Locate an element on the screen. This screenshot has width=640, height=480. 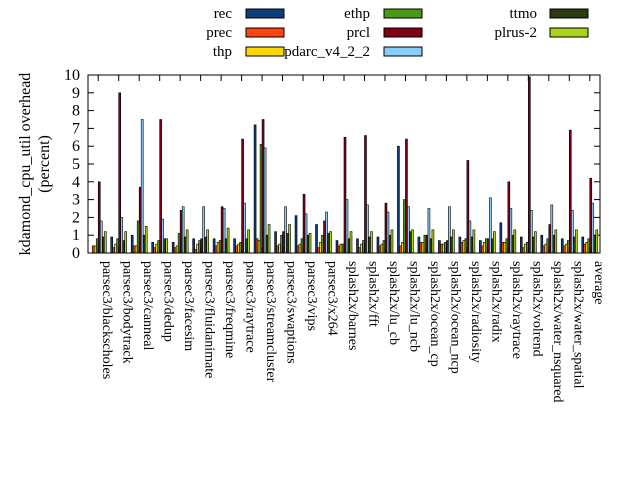
x-tick-label: splash2x/water_nsquared is located at coordinates (557, 332).